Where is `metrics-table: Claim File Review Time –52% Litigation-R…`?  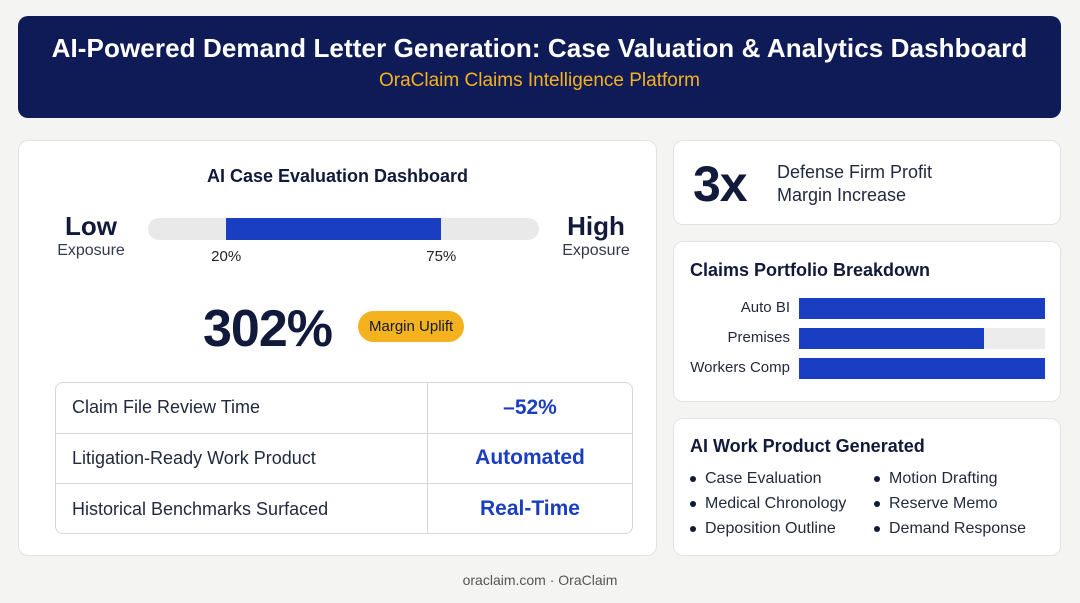 metrics-table: Claim File Review Time –52% Litigation-R… is located at coordinates (344, 458).